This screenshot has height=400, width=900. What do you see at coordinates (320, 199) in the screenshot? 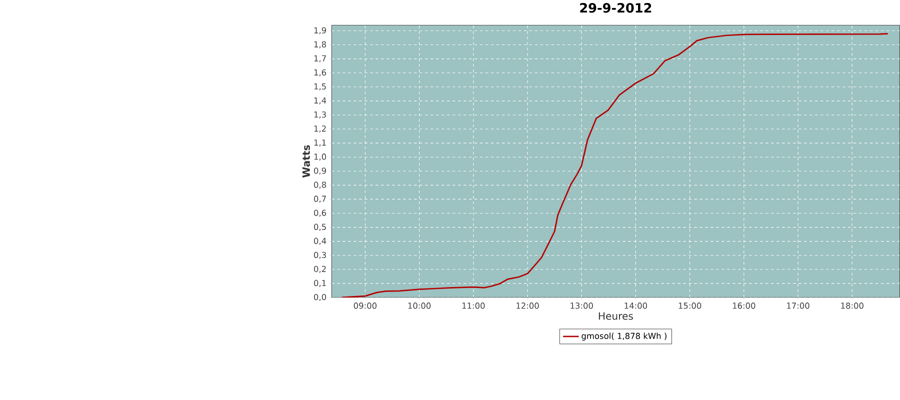
I see `y-tick-label: 0,7` at bounding box center [320, 199].